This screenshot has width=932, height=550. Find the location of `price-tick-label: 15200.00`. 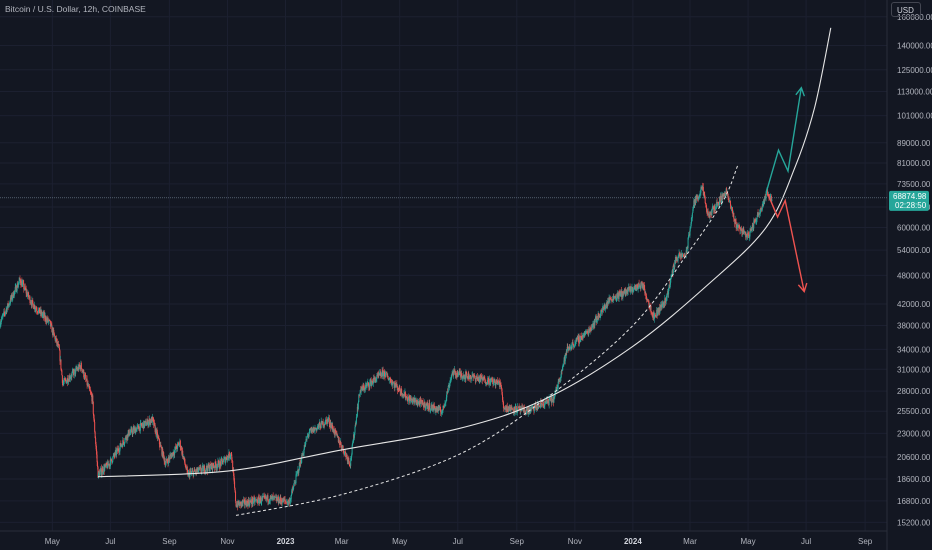

price-tick-label: 15200.00 is located at coordinates (914, 522).